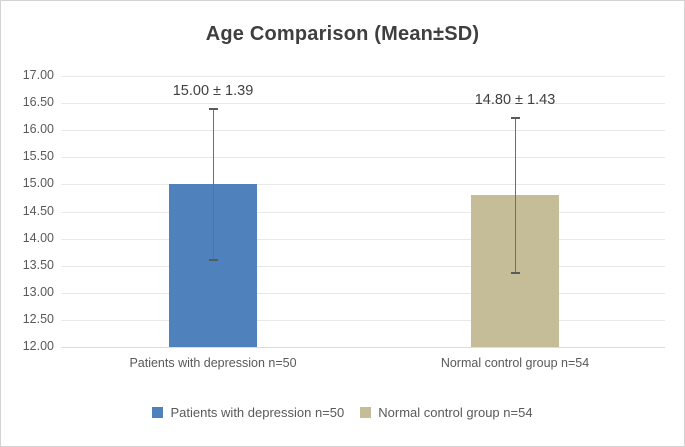 The height and width of the screenshot is (447, 685). What do you see at coordinates (213, 91) in the screenshot?
I see `bar-data-label: 15.00 ± 1.39` at bounding box center [213, 91].